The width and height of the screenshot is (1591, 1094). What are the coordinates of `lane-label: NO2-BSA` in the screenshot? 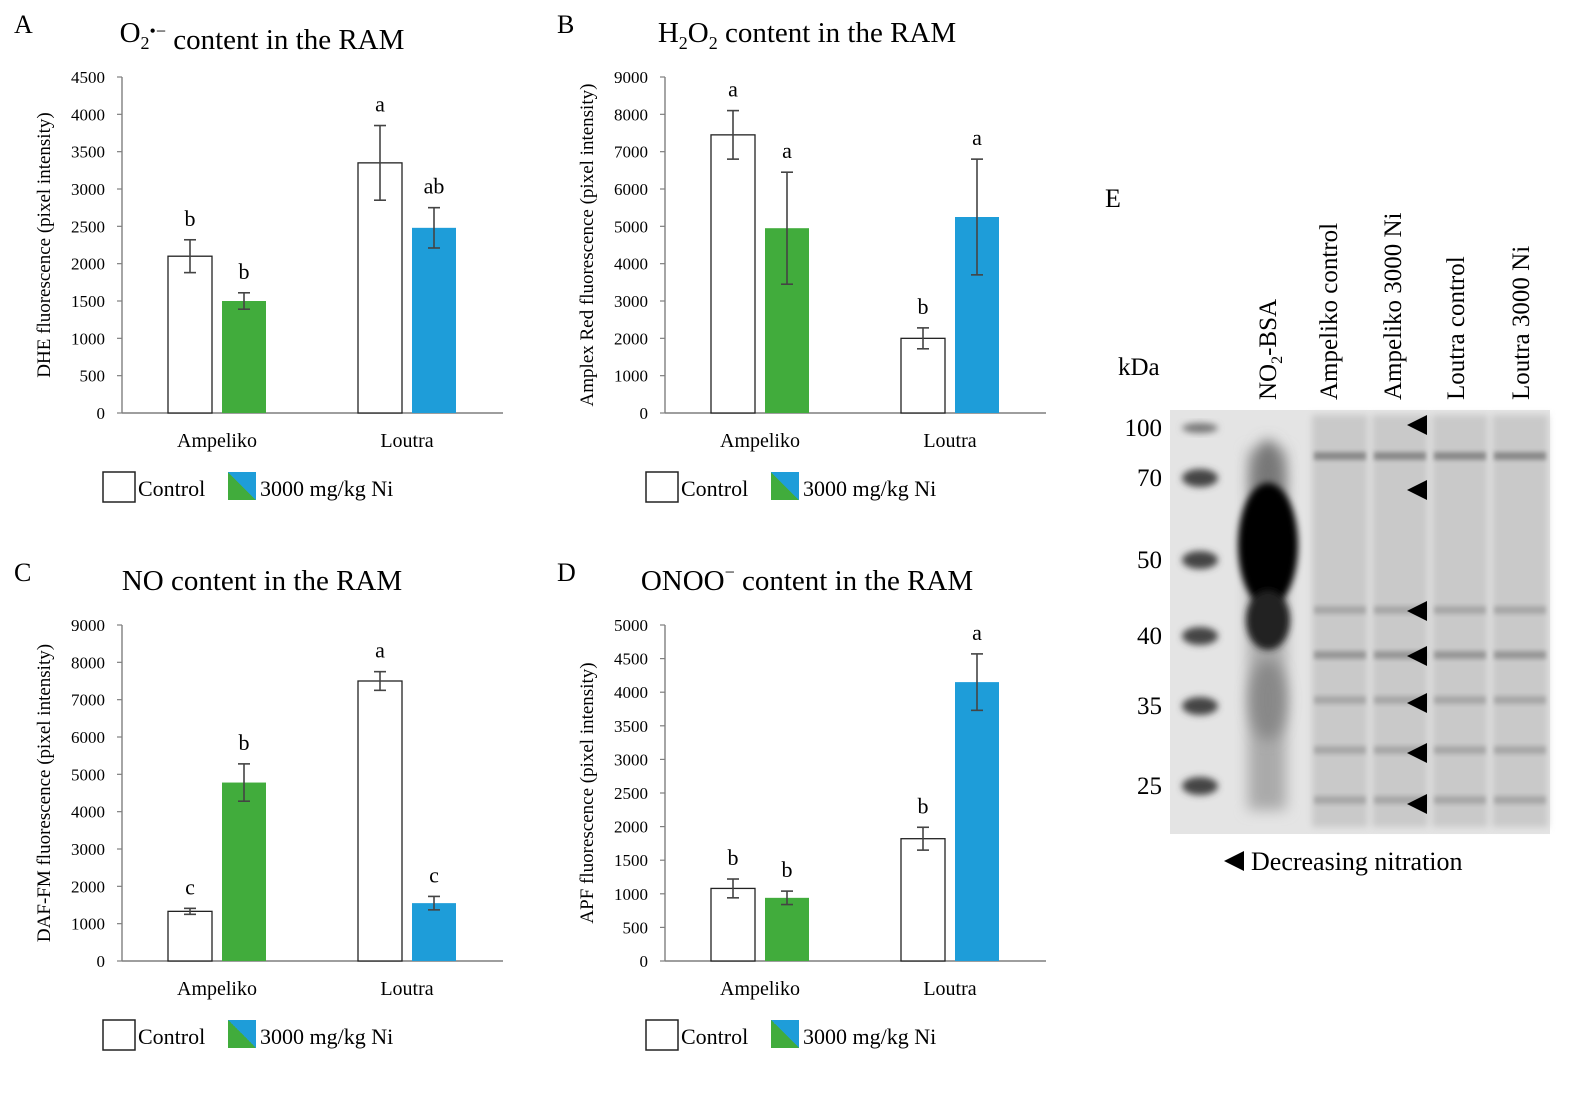 It's located at (1270, 349).